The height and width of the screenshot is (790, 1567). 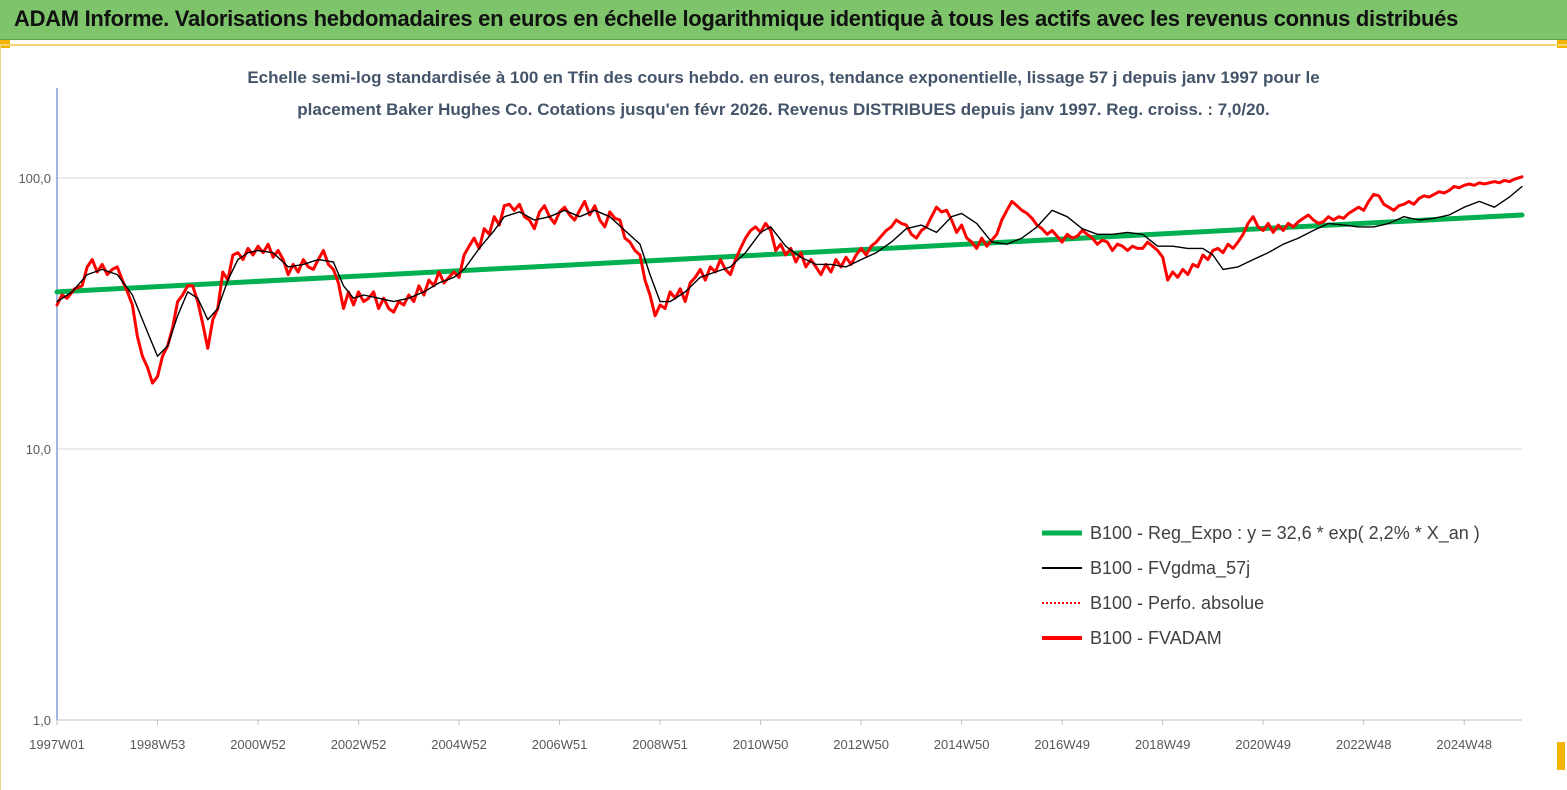 I want to click on legend-label-3: B100 - FVADAM, so click(x=1156, y=638).